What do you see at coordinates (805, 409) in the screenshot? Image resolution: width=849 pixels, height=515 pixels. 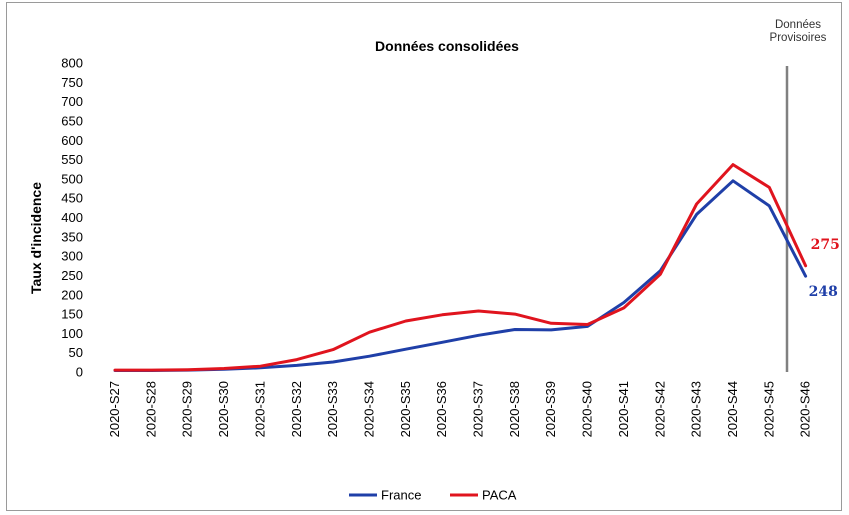 I see `x-tick-label: 2020-S46` at bounding box center [805, 409].